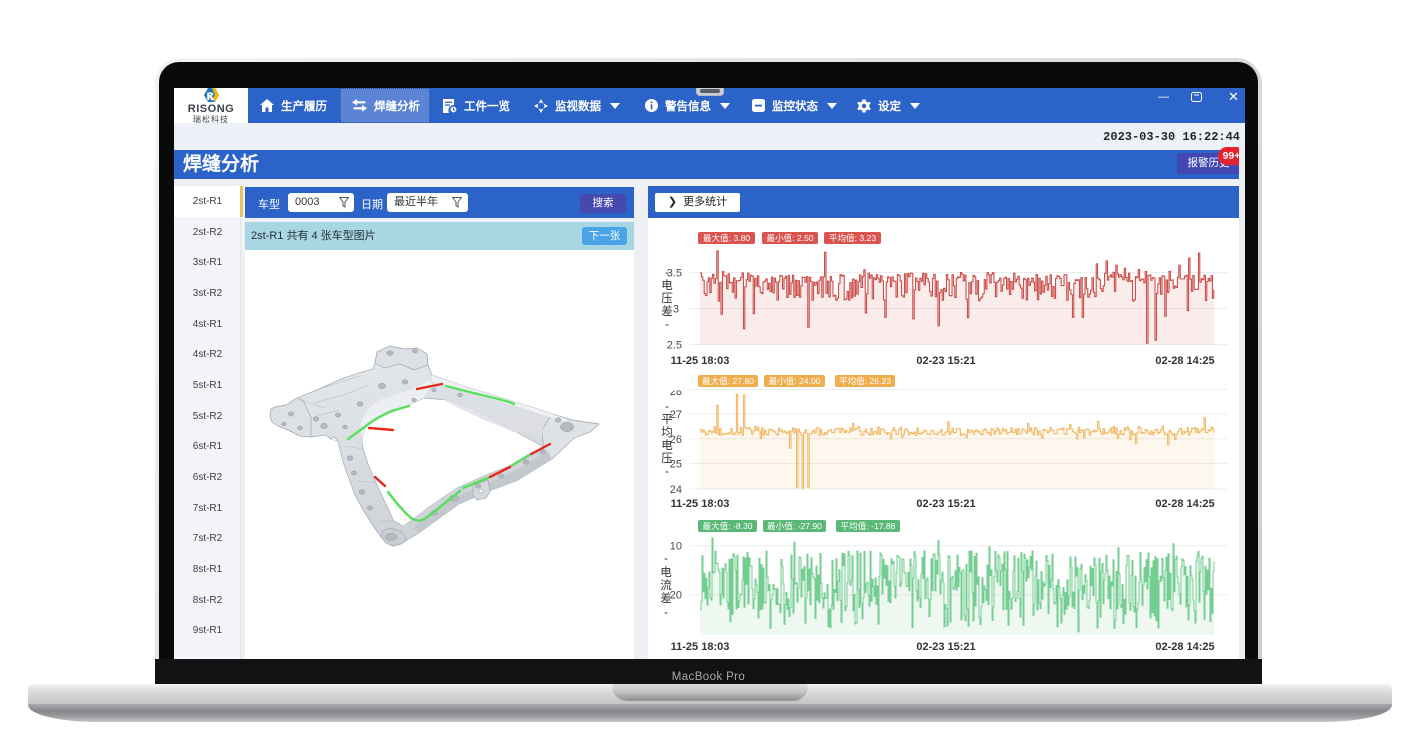  I want to click on svg-text: 平均值: 3.23, so click(853, 237).